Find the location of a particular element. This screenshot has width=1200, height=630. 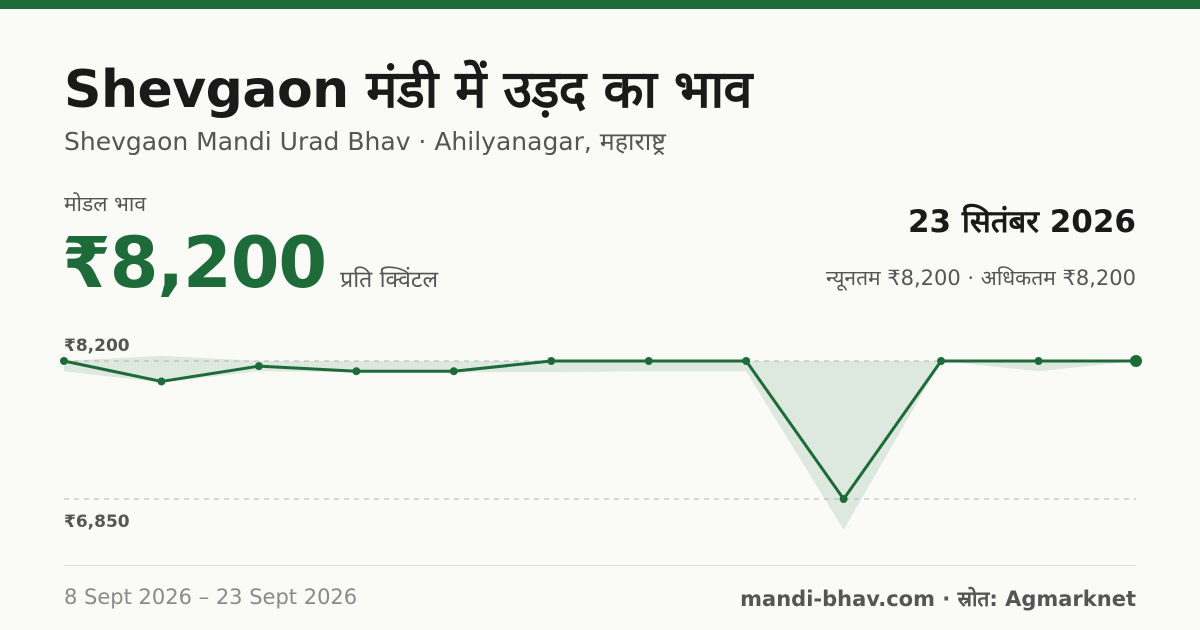

price-range: न्यूनतम ₹8,200 · अधिकतम ₹8,200 is located at coordinates (981, 278).